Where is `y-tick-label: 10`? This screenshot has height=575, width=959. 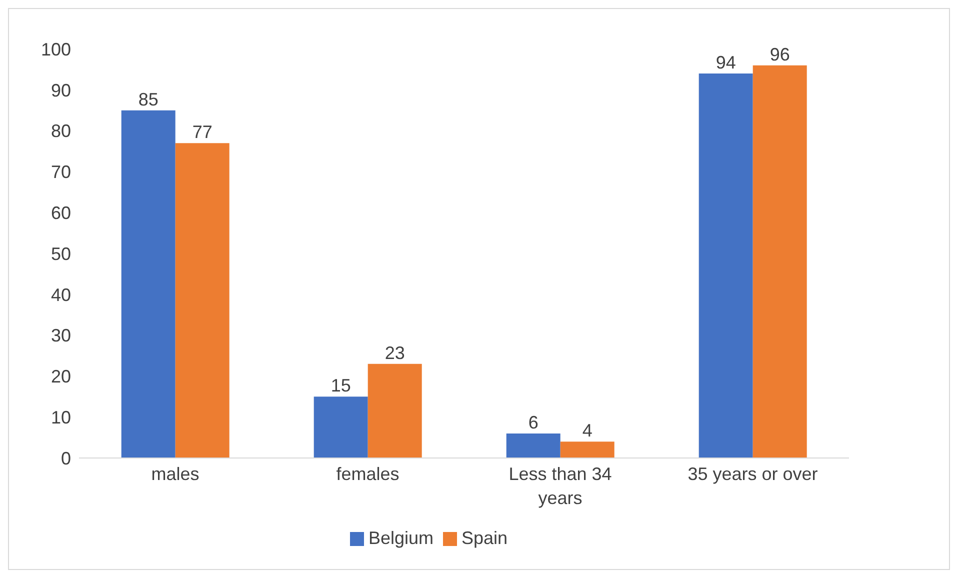
y-tick-label: 10 is located at coordinates (60, 417).